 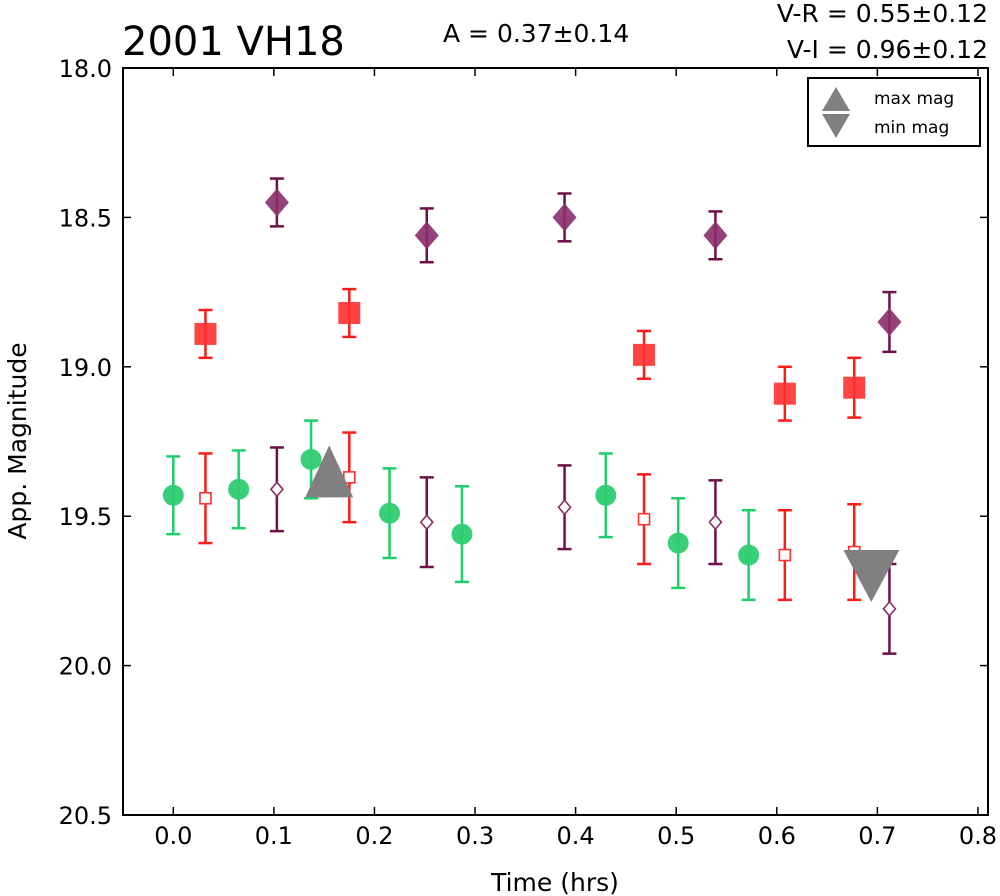 I want to click on x-tick-label: 0.8, so click(x=978, y=836).